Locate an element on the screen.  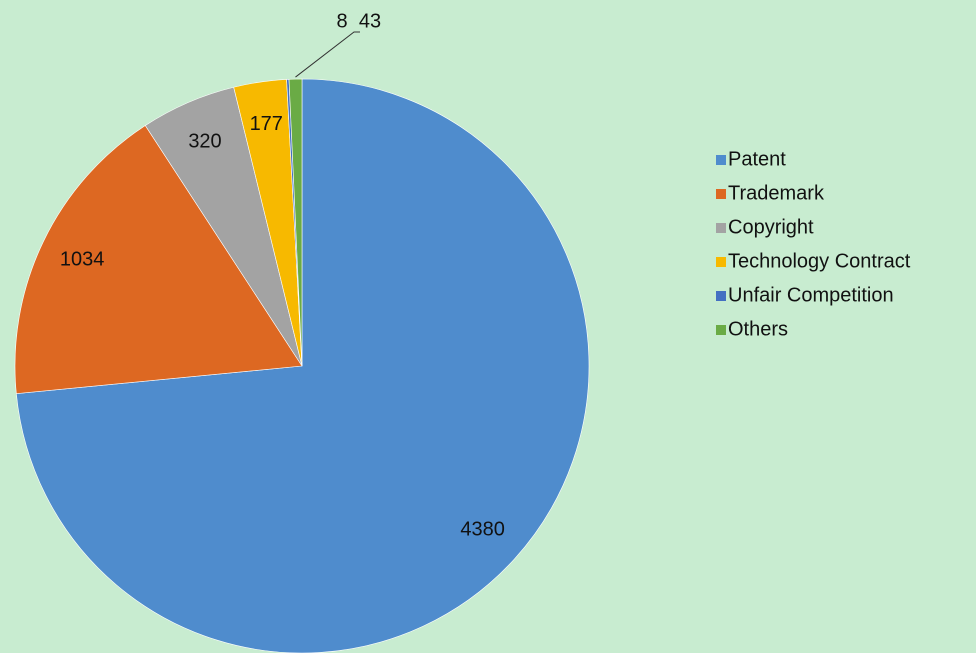
data-label: 320 is located at coordinates (204, 141).